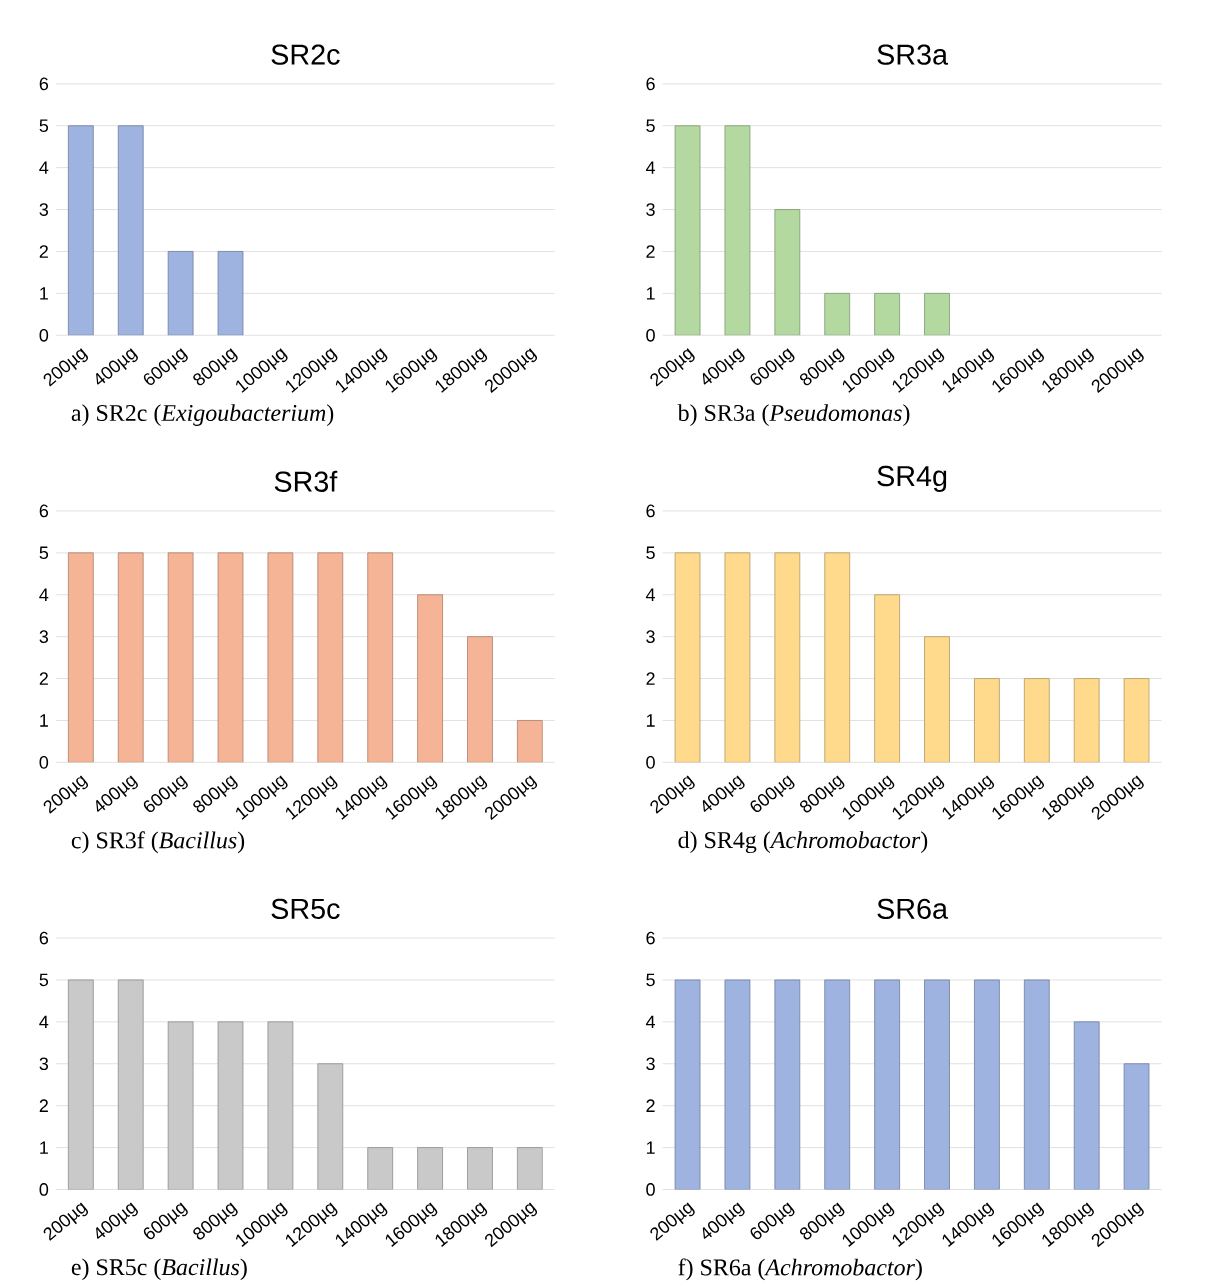 This screenshot has width=1214, height=1287. Describe the element at coordinates (202, 415) in the screenshot. I see `text: a) SR2c (Exigoubacterium)` at that location.